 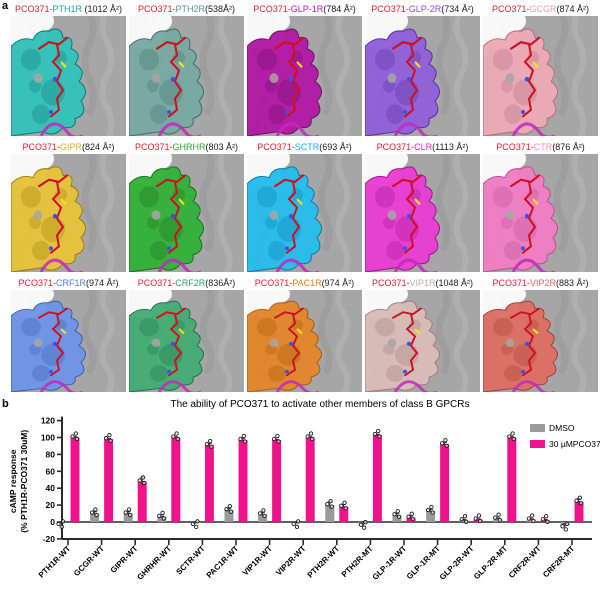 I want to click on receptor-name: PAC1R, so click(x=307, y=283).